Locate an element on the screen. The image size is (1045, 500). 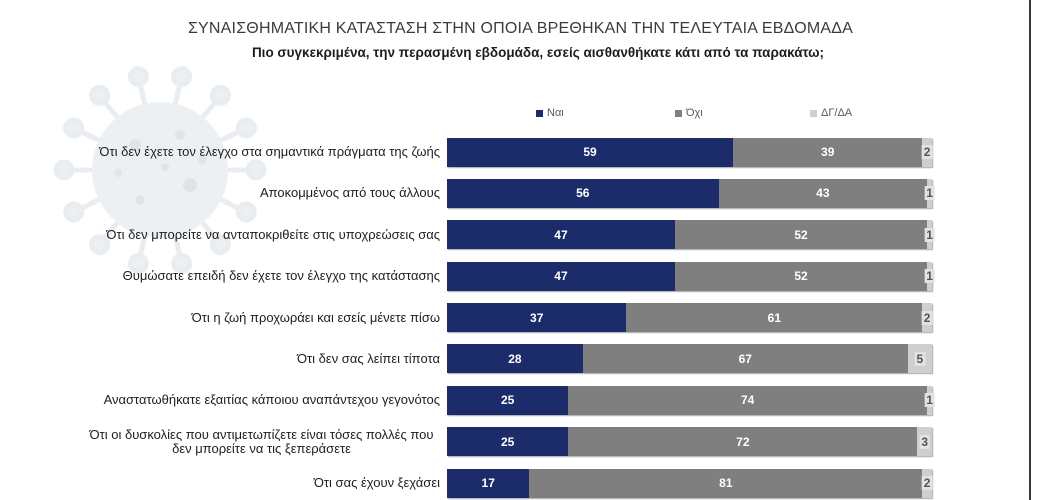
bar-segment-no: 43 is located at coordinates (823, 193).